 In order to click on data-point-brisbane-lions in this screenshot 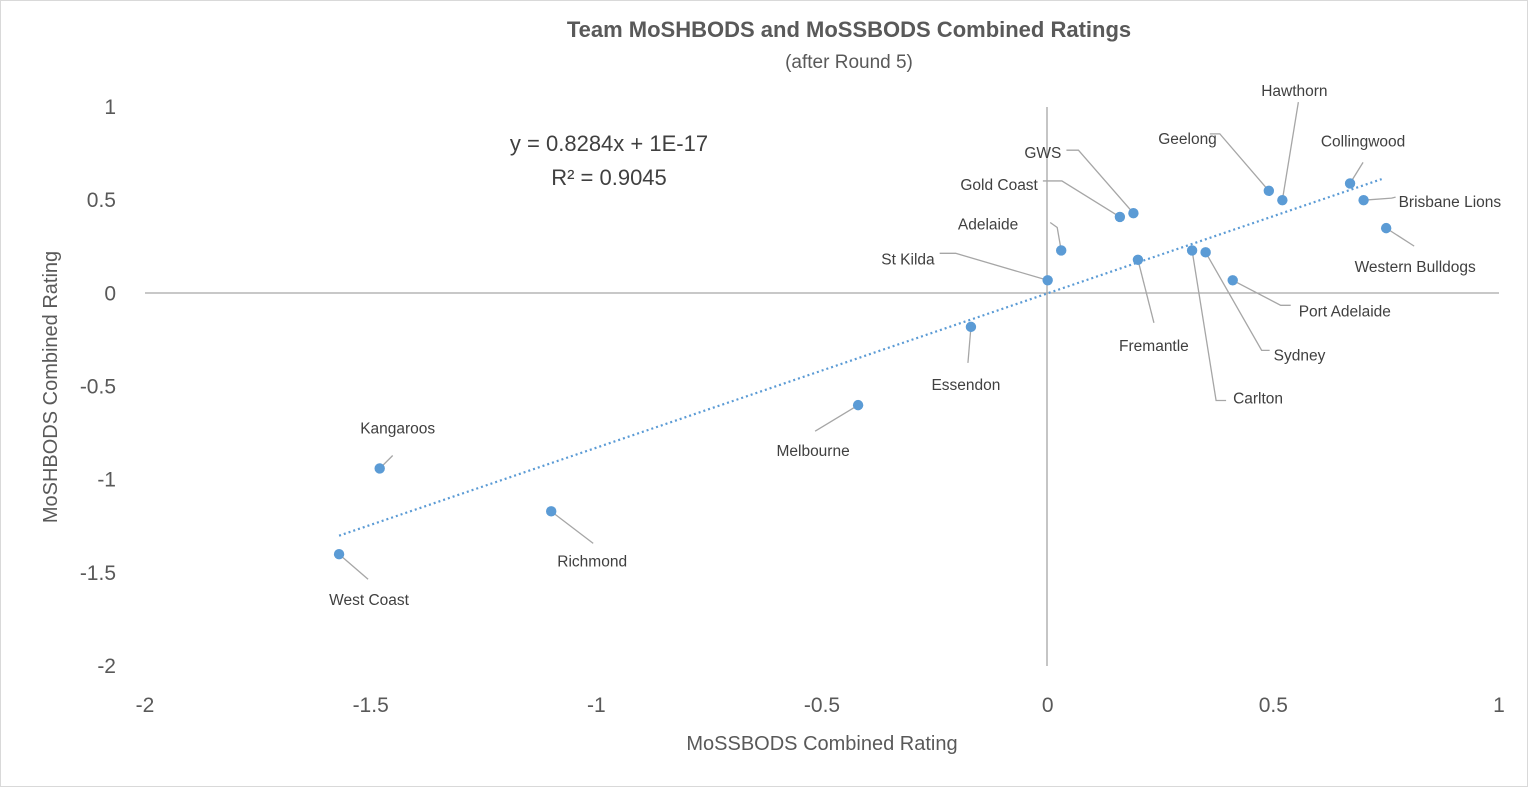, I will do `click(1363, 200)`.